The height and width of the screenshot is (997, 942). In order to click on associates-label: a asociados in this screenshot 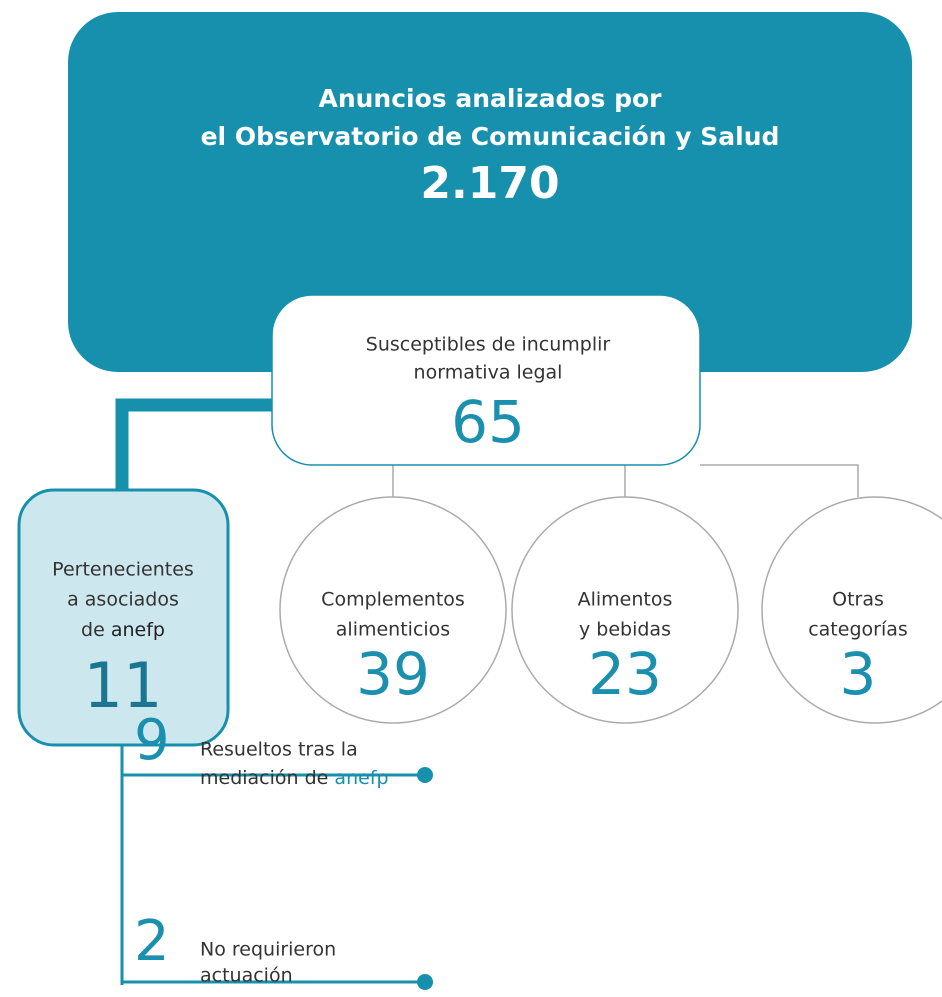, I will do `click(123, 600)`.